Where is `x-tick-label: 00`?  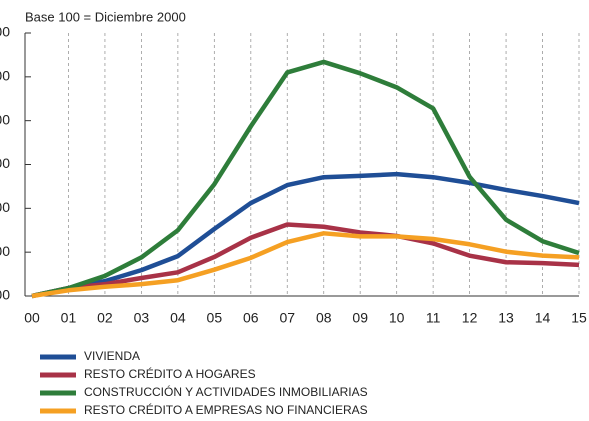
x-tick-label: 00 is located at coordinates (32, 318).